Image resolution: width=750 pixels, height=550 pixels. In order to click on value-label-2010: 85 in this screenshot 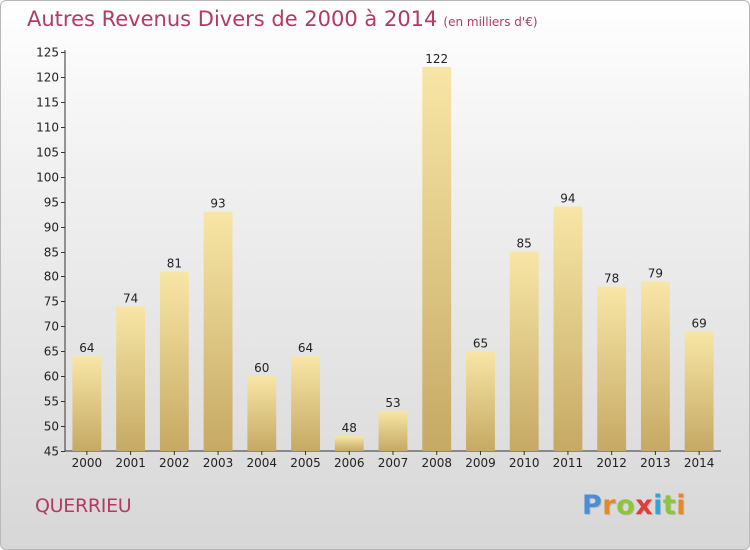, I will do `click(524, 244)`.